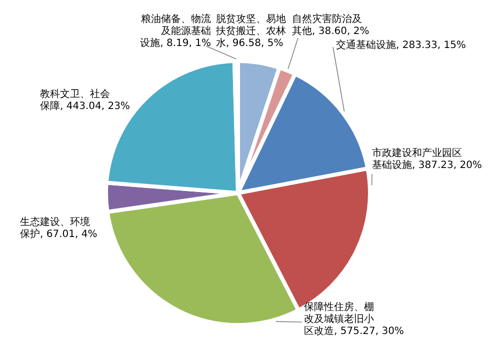  What do you see at coordinates (354, 319) in the screenshot?
I see `slice-label: 保障性住房、棚改及城镇老旧小区改造, 575.27, 30%` at bounding box center [354, 319].